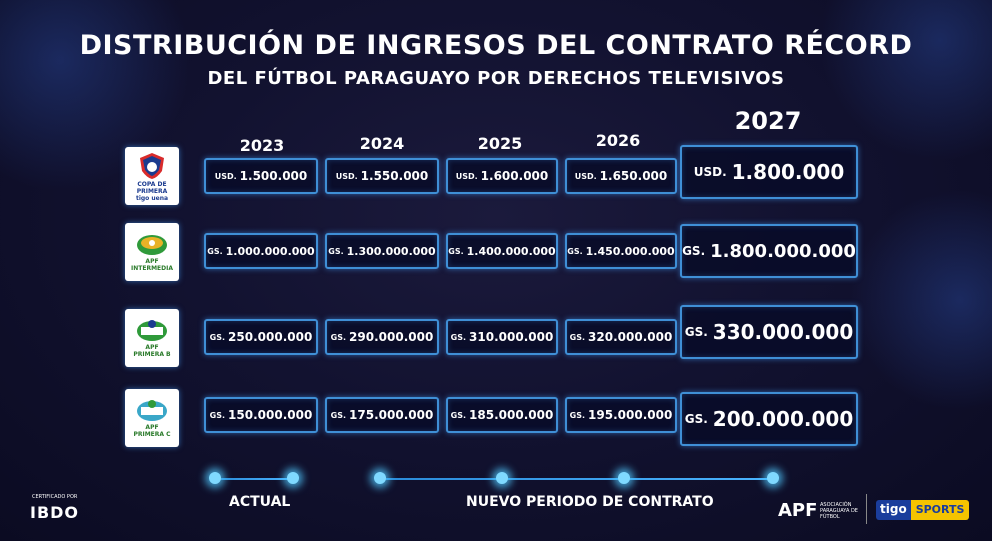  What do you see at coordinates (500, 143) in the screenshot?
I see `year-2025: 2025` at bounding box center [500, 143].